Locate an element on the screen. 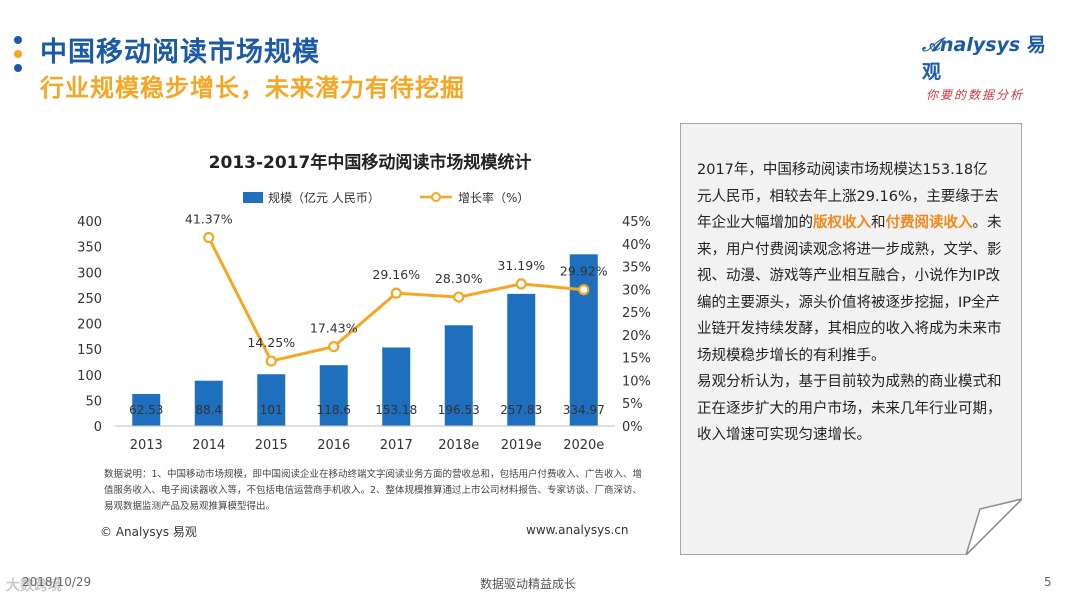 This screenshot has width=1080, height=607. legend-line-marker is located at coordinates (436, 197).